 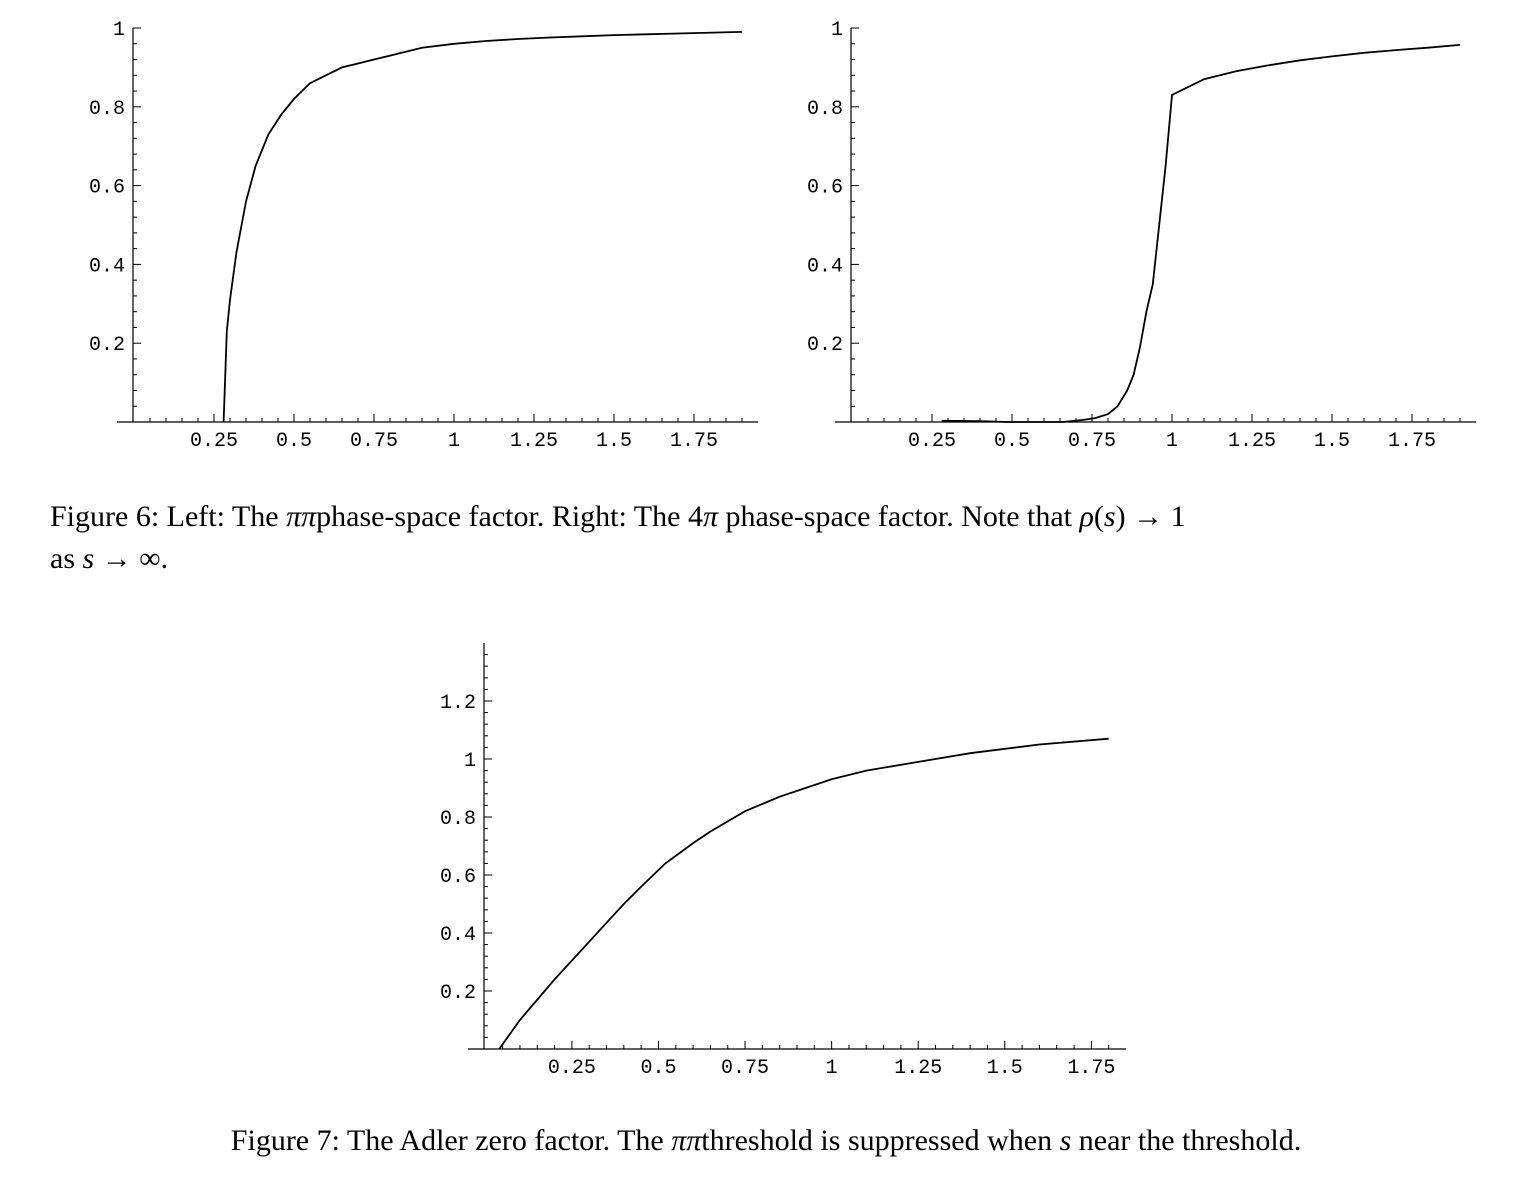 What do you see at coordinates (710, 516) in the screenshot?
I see `figure6-pi: π` at bounding box center [710, 516].